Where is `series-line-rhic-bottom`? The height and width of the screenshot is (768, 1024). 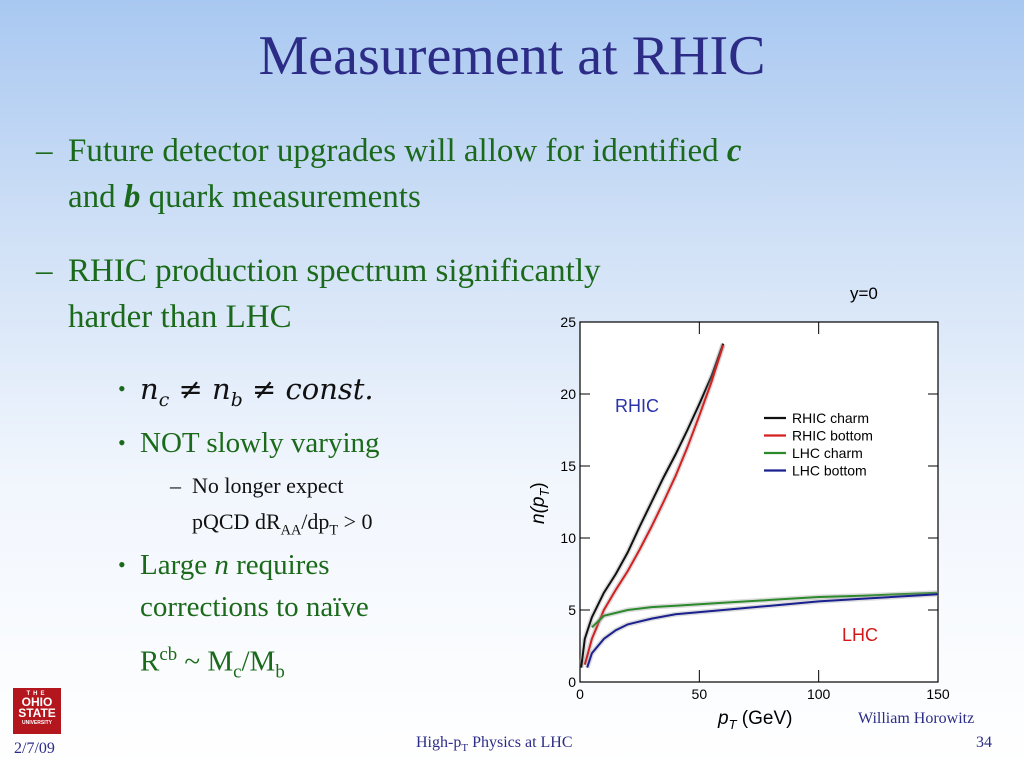
series-line-rhic-bottom is located at coordinates (654, 504).